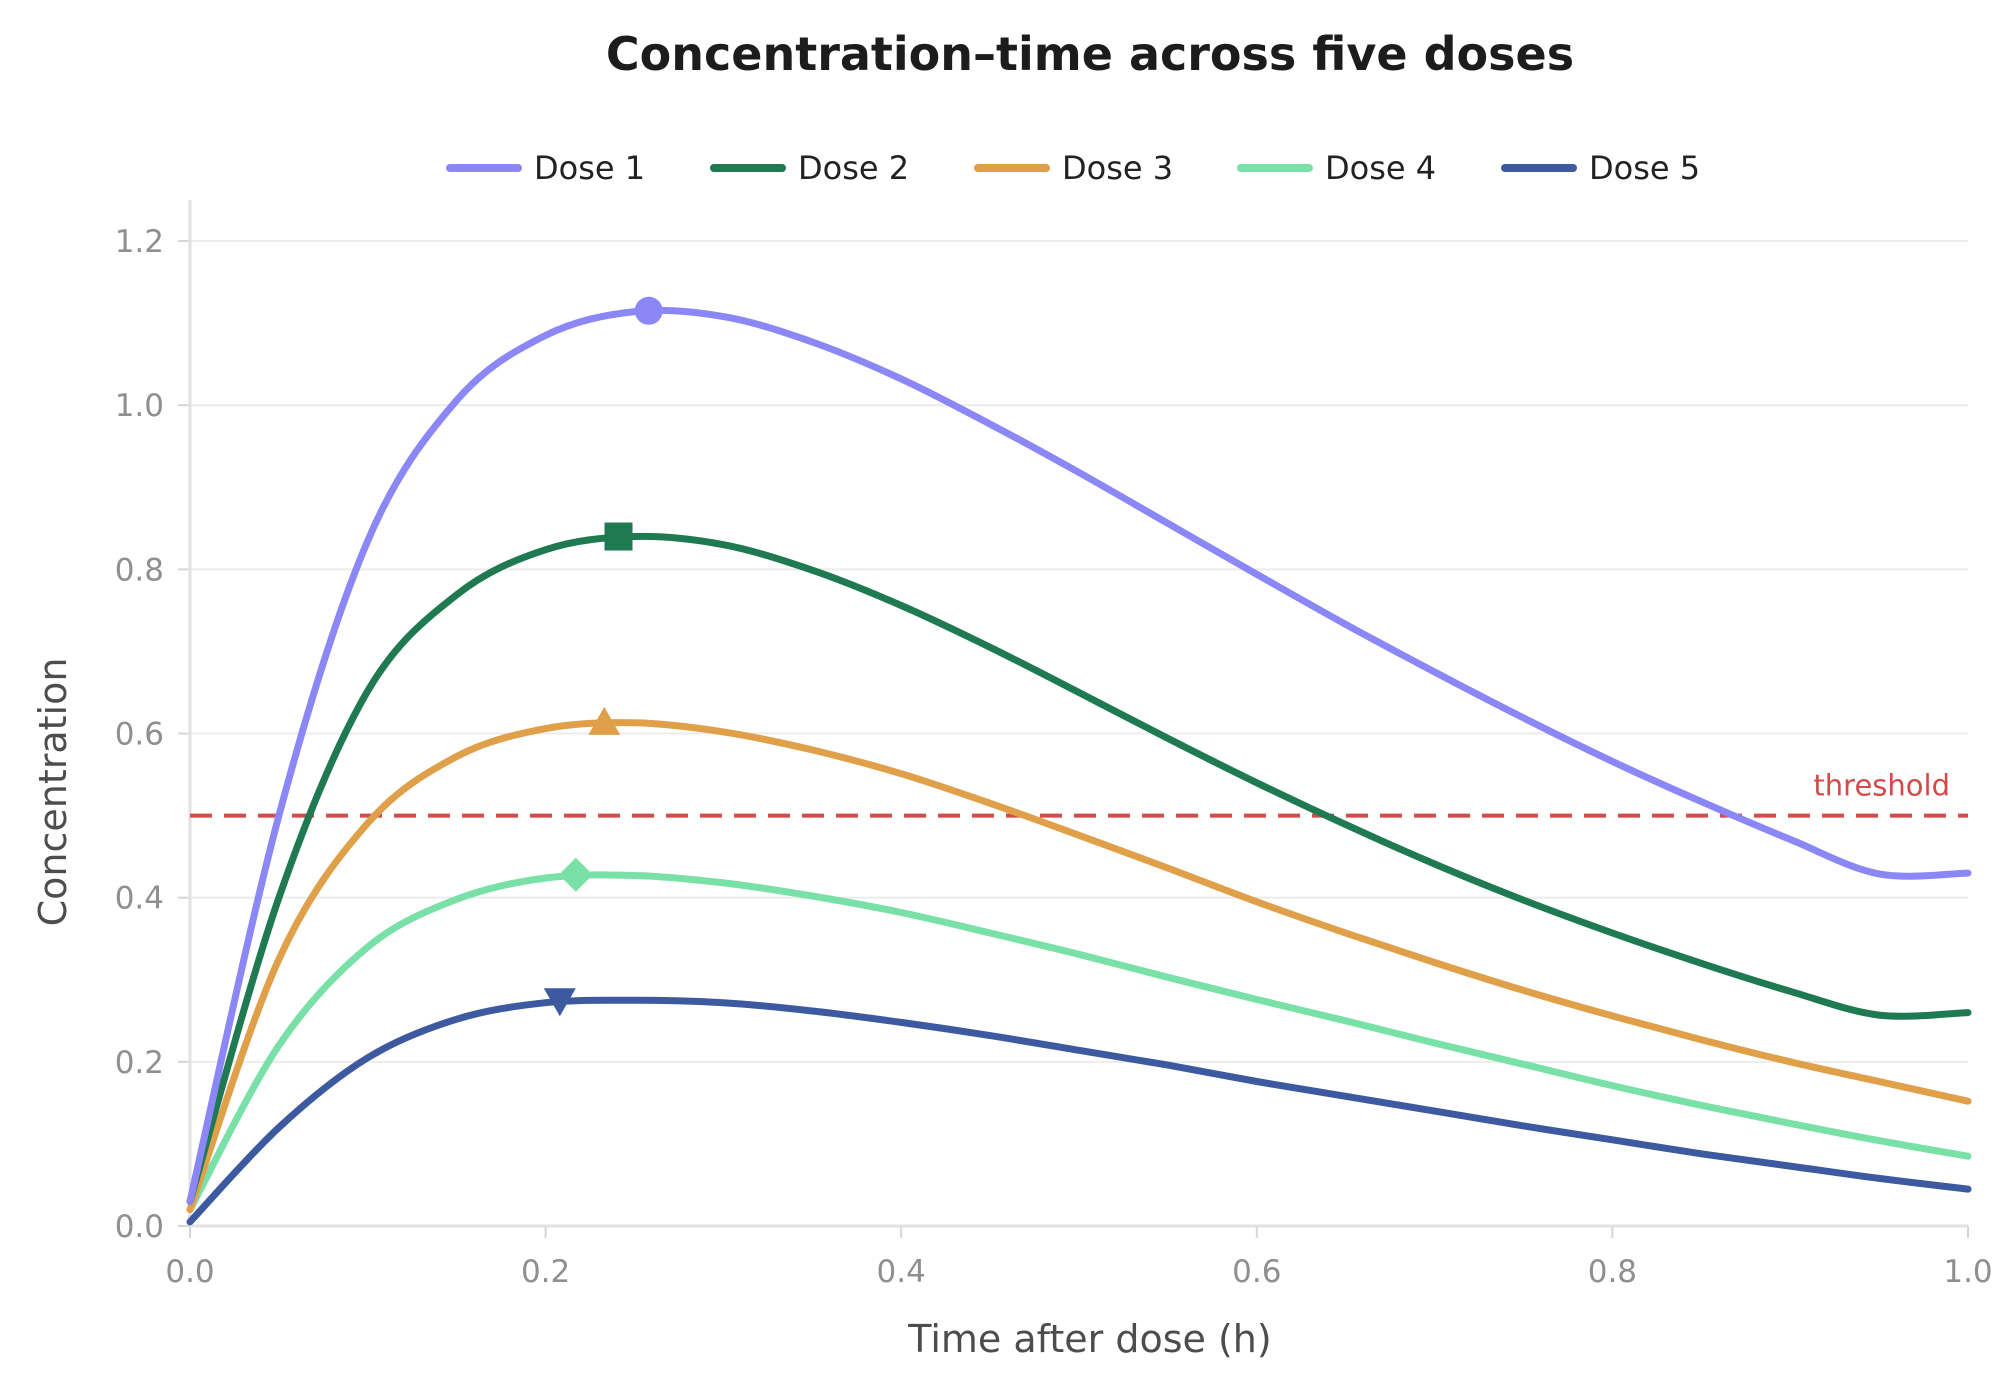 This screenshot has height=1386, width=2014. What do you see at coordinates (139, 242) in the screenshot?
I see `y-tick-label: 1.2` at bounding box center [139, 242].